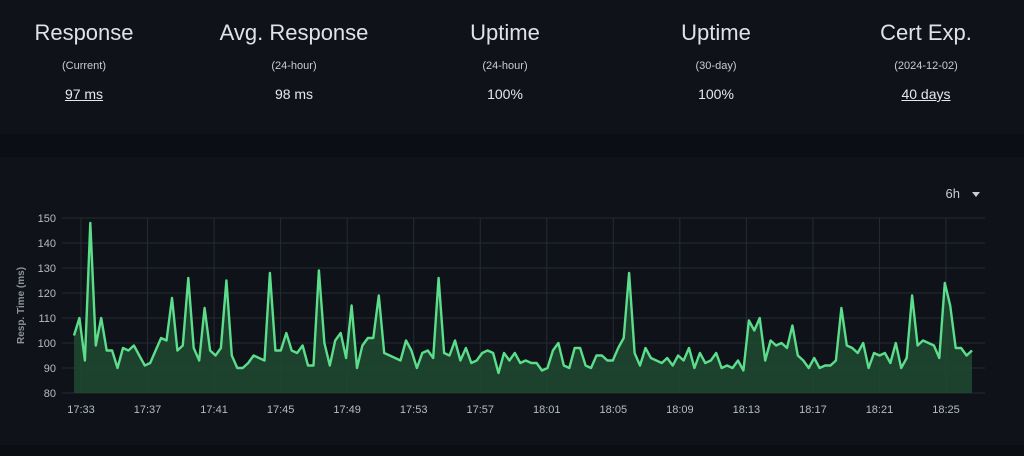 This screenshot has height=456, width=1024. What do you see at coordinates (148, 410) in the screenshot?
I see `x-tick-label: 17:37` at bounding box center [148, 410].